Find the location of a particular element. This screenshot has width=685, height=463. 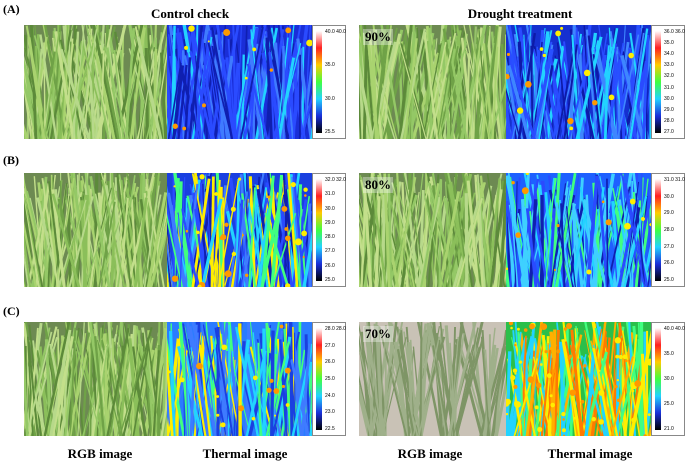

scale-tick-label: 34.0 is located at coordinates (669, 54).